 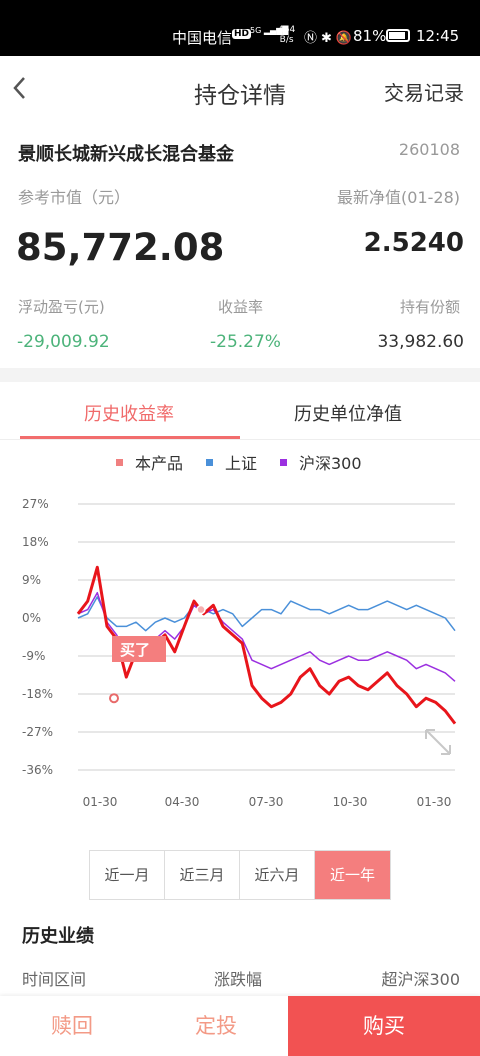 What do you see at coordinates (240, 411) in the screenshot?
I see `chart-tabs: 历史收益率 历史单位净值` at bounding box center [240, 411].